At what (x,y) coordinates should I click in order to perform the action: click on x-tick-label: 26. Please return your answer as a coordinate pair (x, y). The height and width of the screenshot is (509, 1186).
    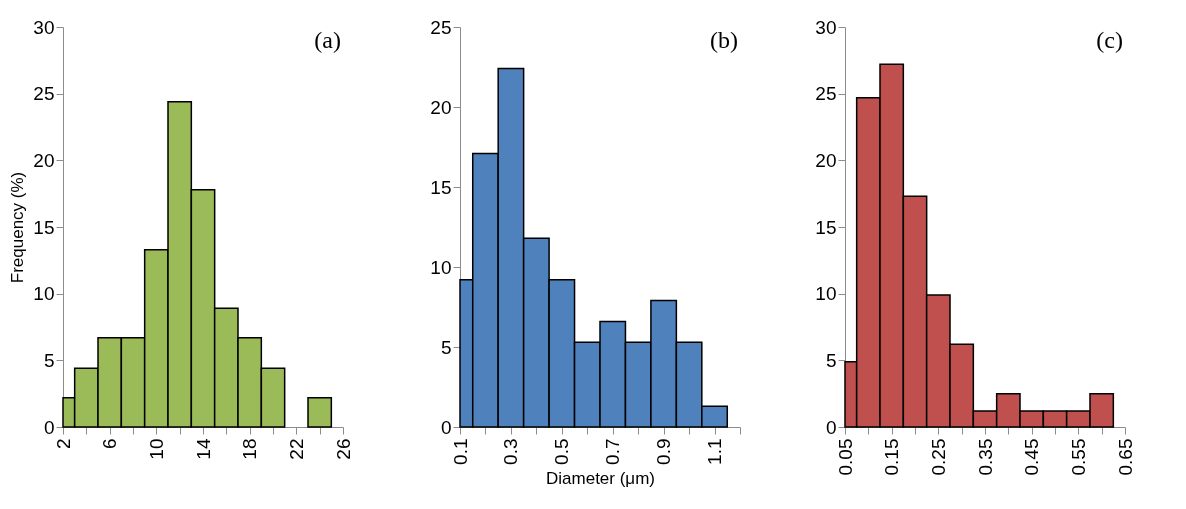
    Looking at the image, I should click on (343, 449).